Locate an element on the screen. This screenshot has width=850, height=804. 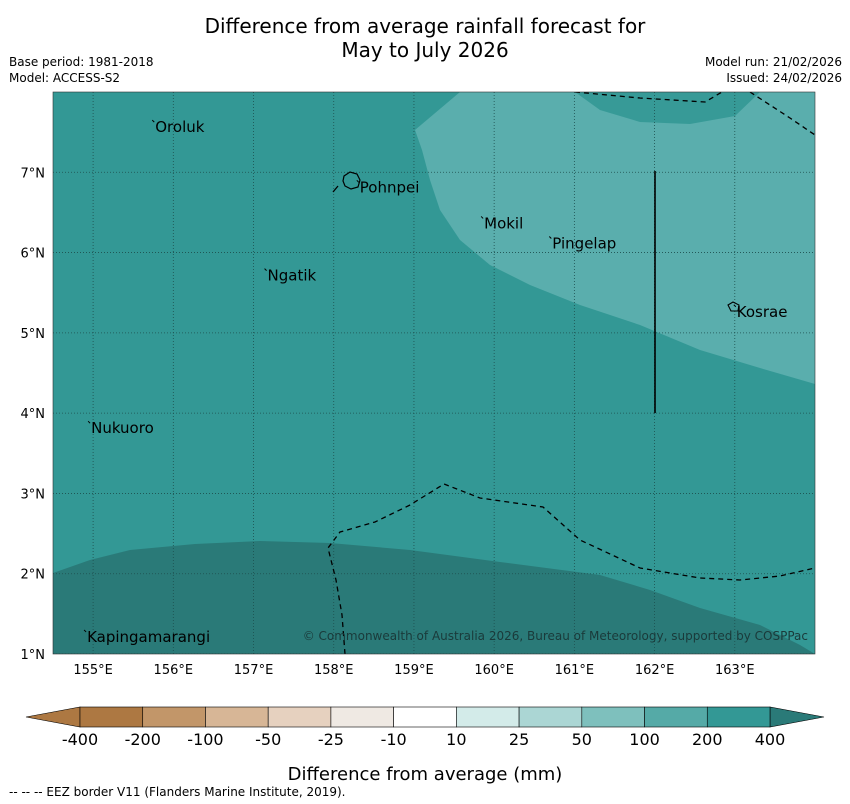
pohnpei-island-outline is located at coordinates (351, 180).